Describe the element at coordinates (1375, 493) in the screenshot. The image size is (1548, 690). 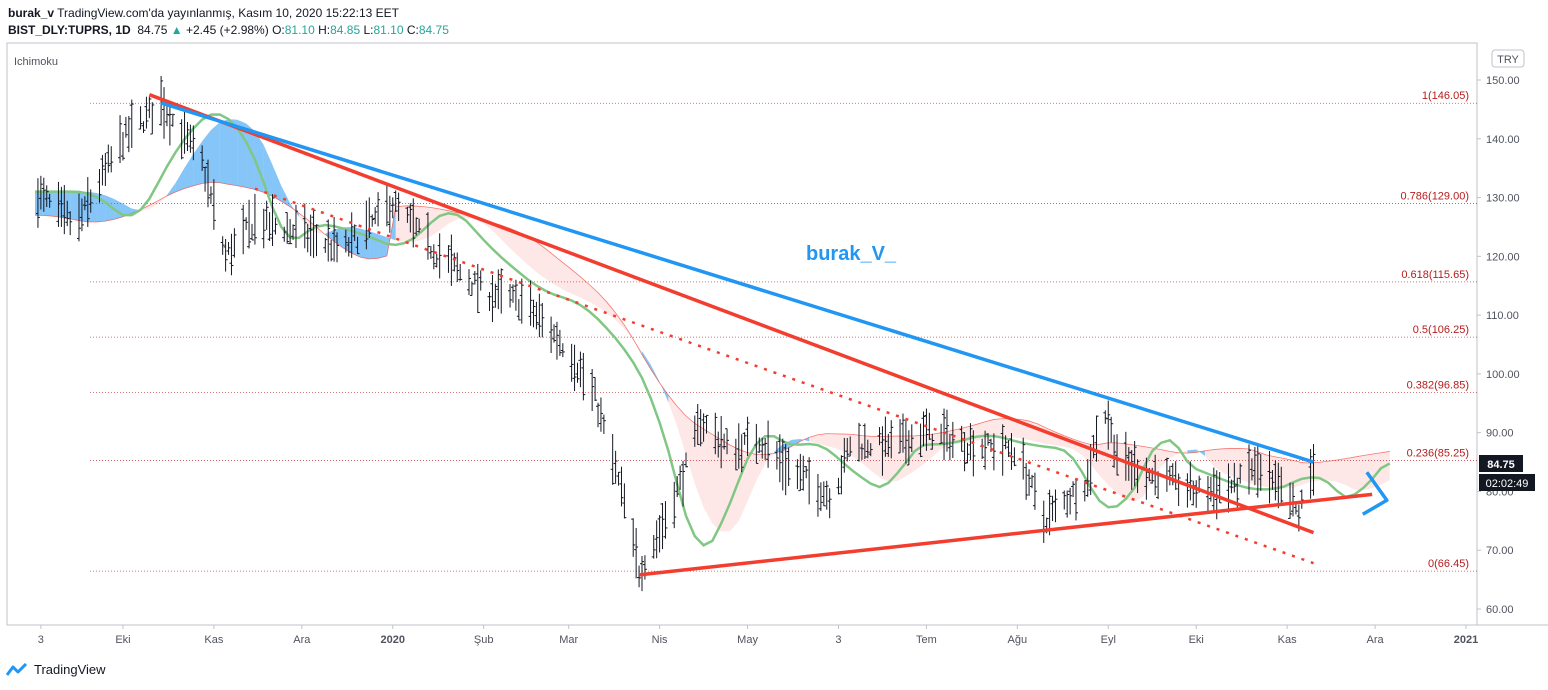
I see `arrow-drawing` at that location.